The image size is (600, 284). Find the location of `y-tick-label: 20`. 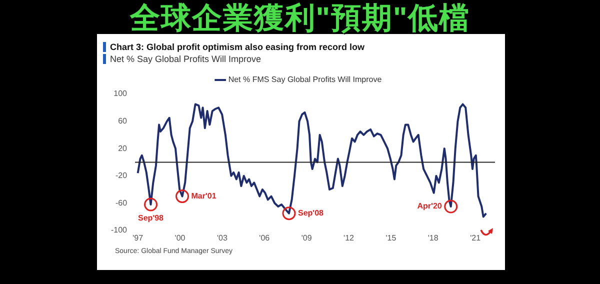

y-tick-label: 20 is located at coordinates (123, 148).